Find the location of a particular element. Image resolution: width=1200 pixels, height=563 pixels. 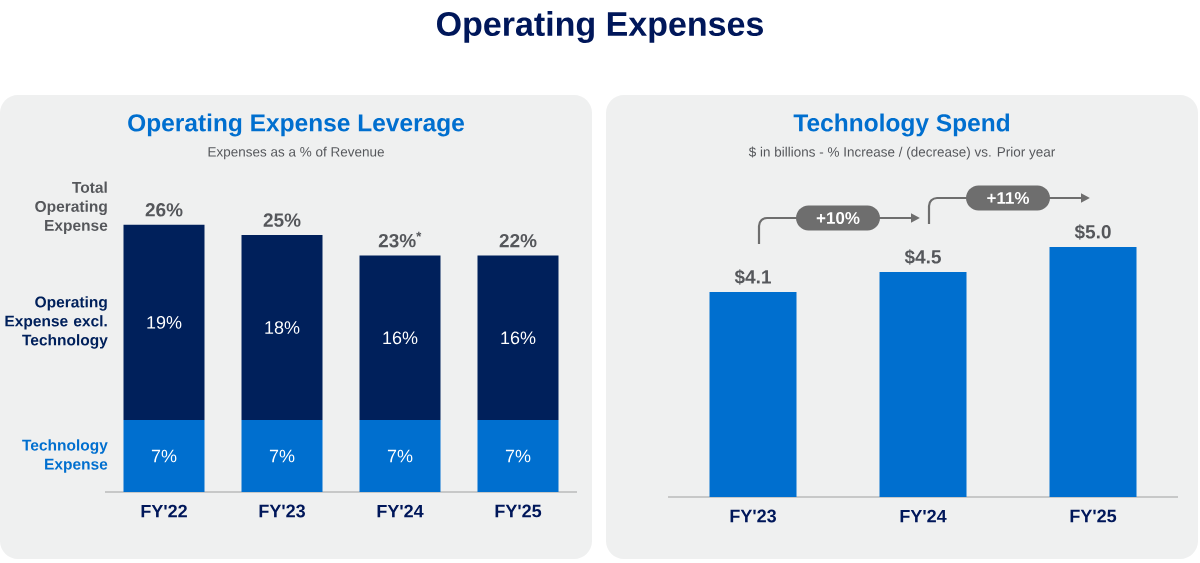

data-label: 18% is located at coordinates (282, 327).